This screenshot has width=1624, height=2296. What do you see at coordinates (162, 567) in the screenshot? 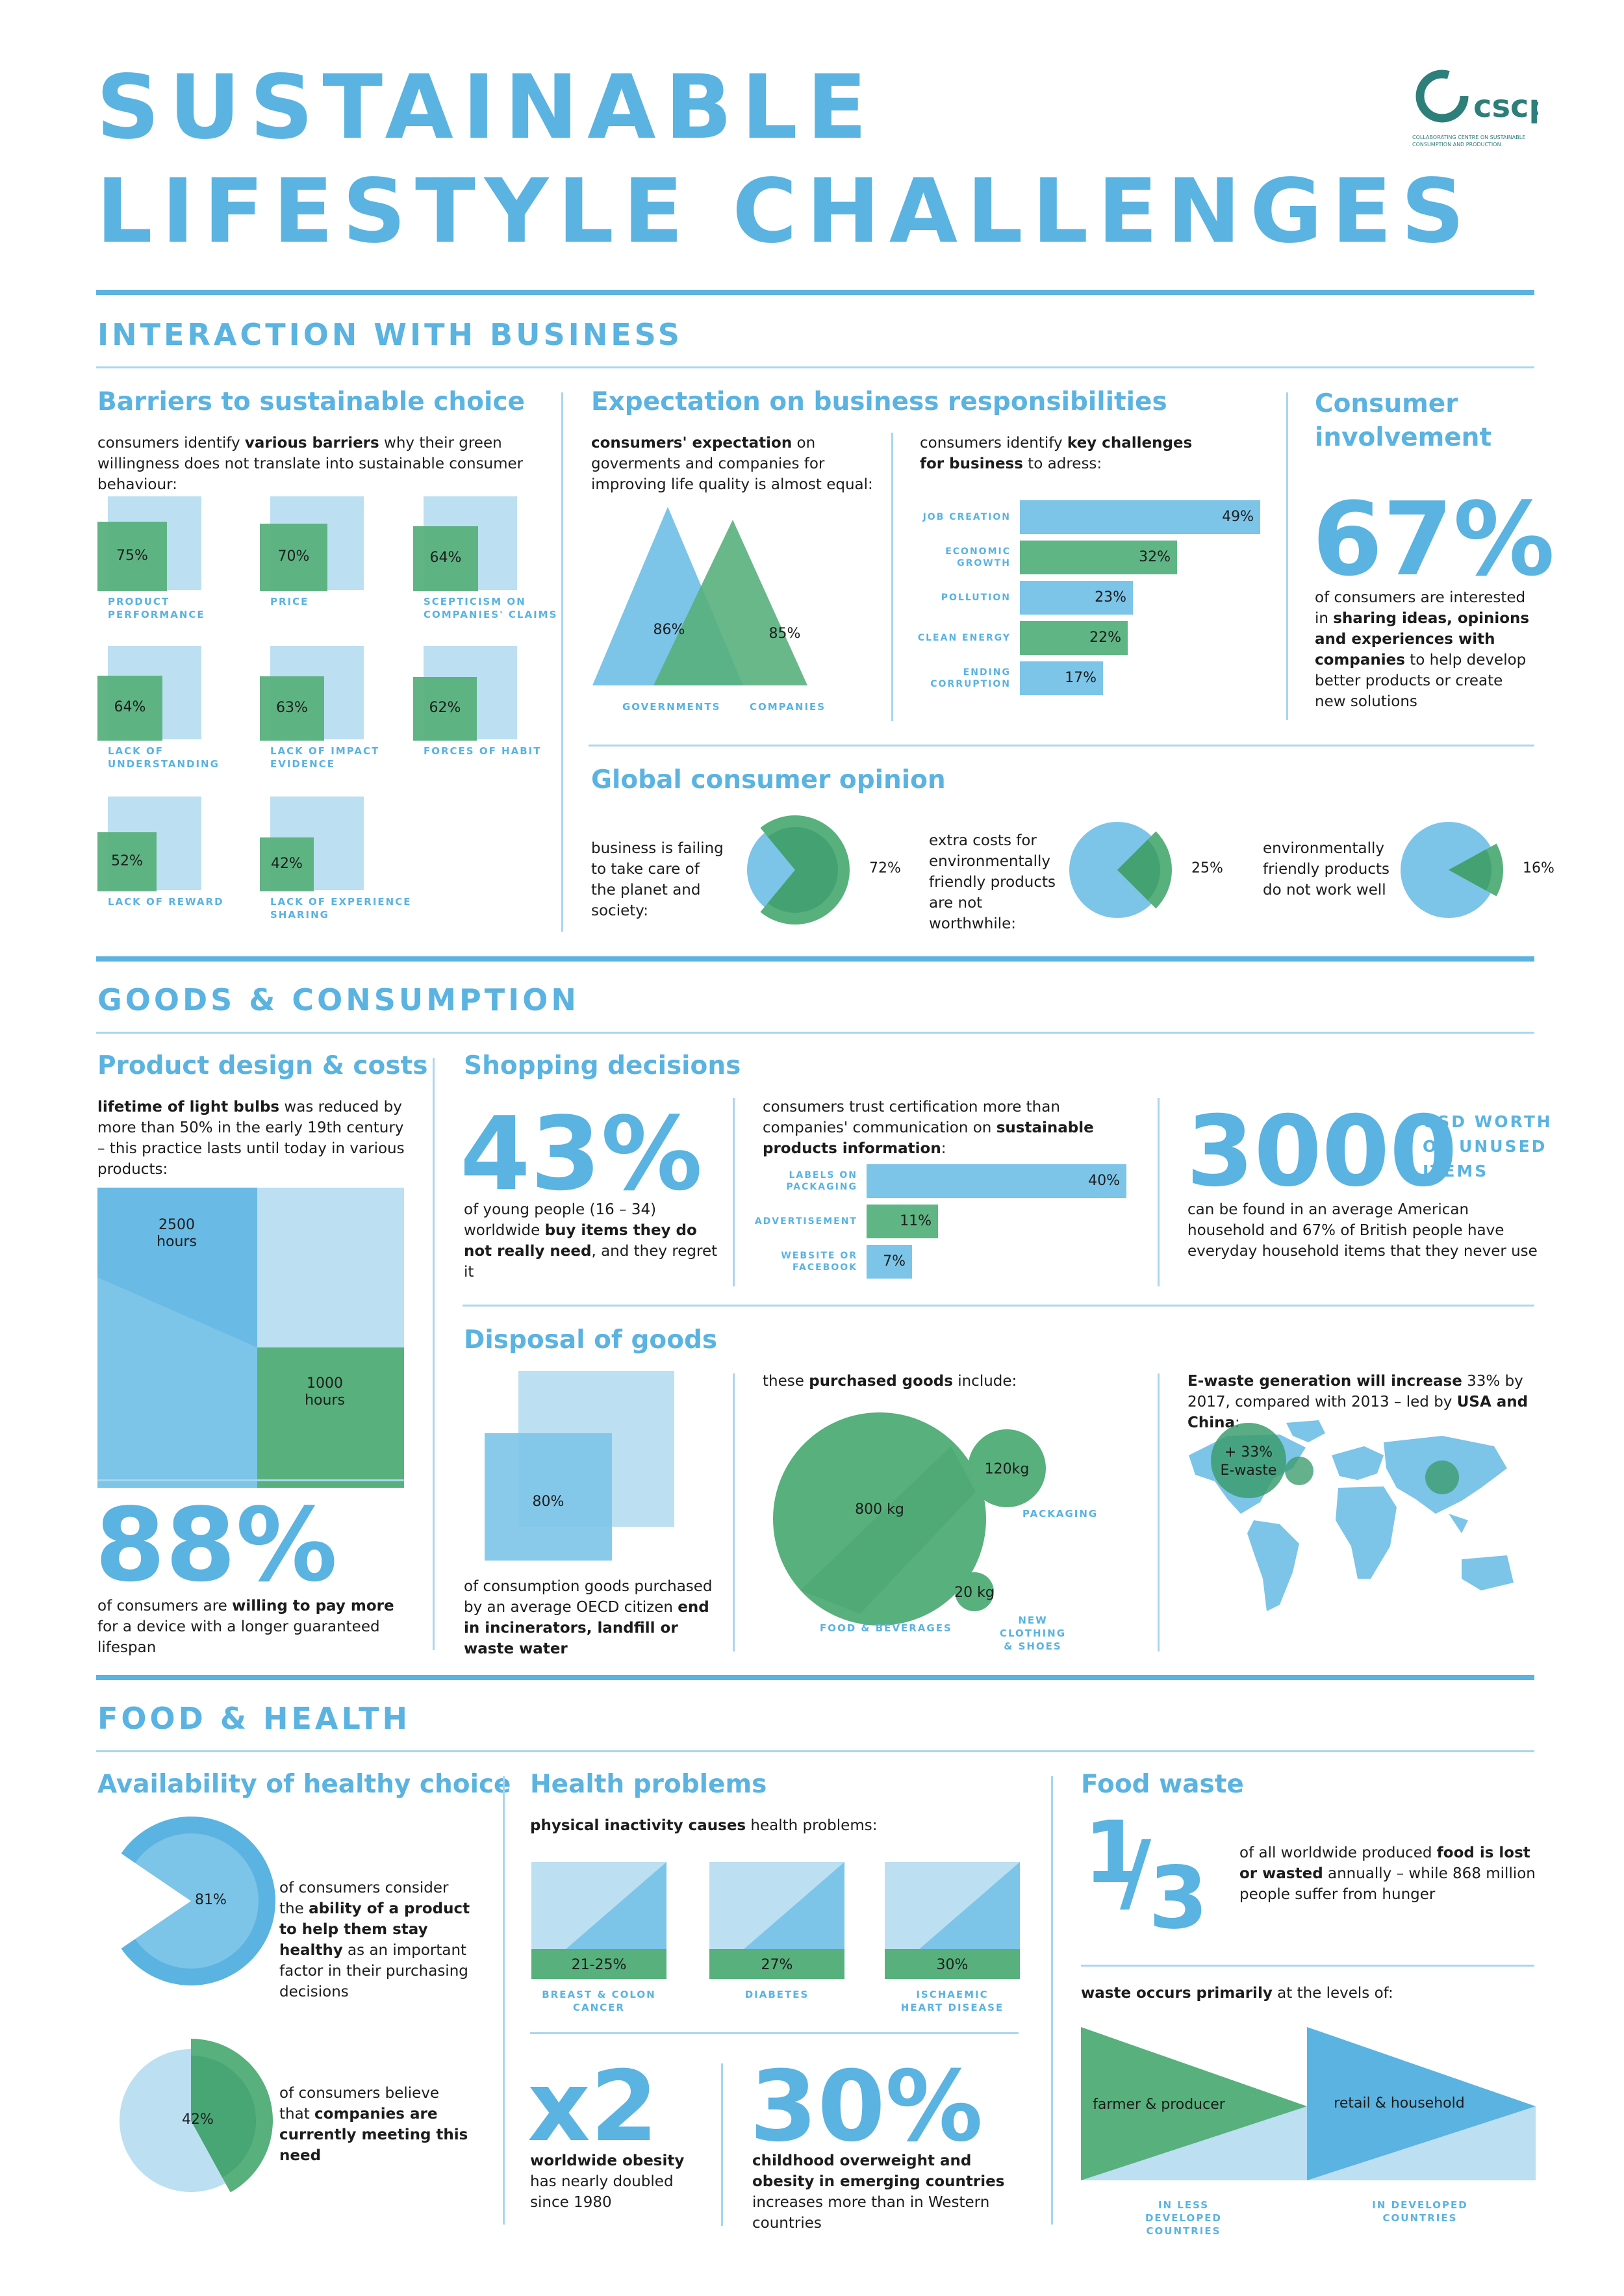
I see `barrier-item: 75% PRODUCT PERFORMANCE` at bounding box center [162, 567].